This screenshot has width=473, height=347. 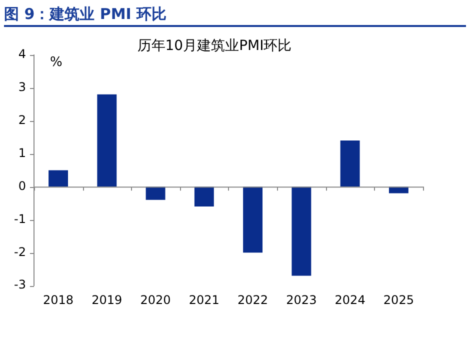 What do you see at coordinates (56, 62) in the screenshot?
I see `y-axis-title: %` at bounding box center [56, 62].